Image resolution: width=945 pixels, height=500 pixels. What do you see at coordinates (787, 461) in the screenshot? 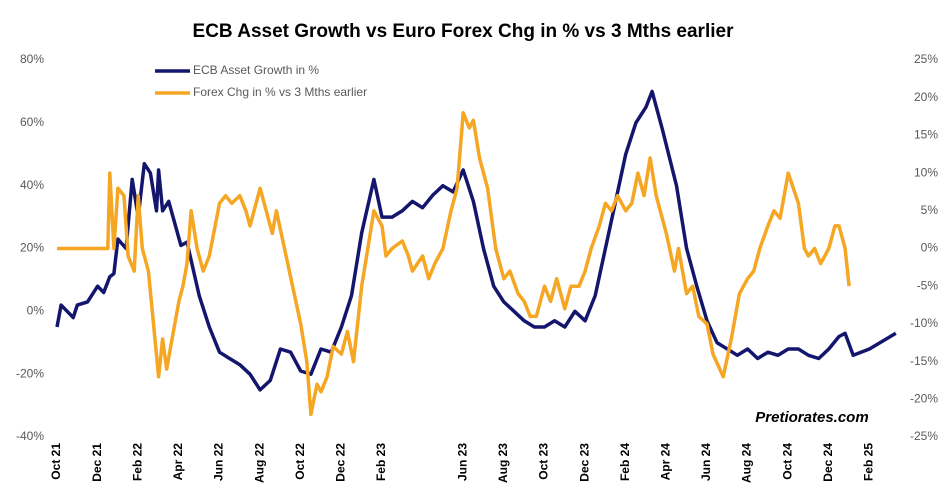
I see `x-tick-label: Oct 24` at bounding box center [787, 461].